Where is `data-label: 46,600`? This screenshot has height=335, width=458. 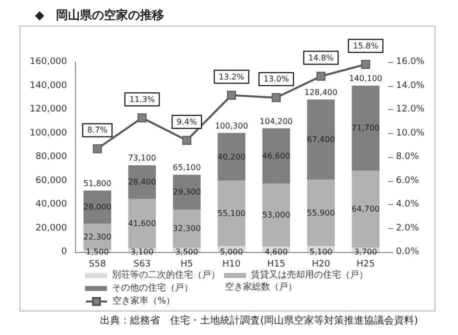
data-label: 46,600 is located at coordinates (276, 155).